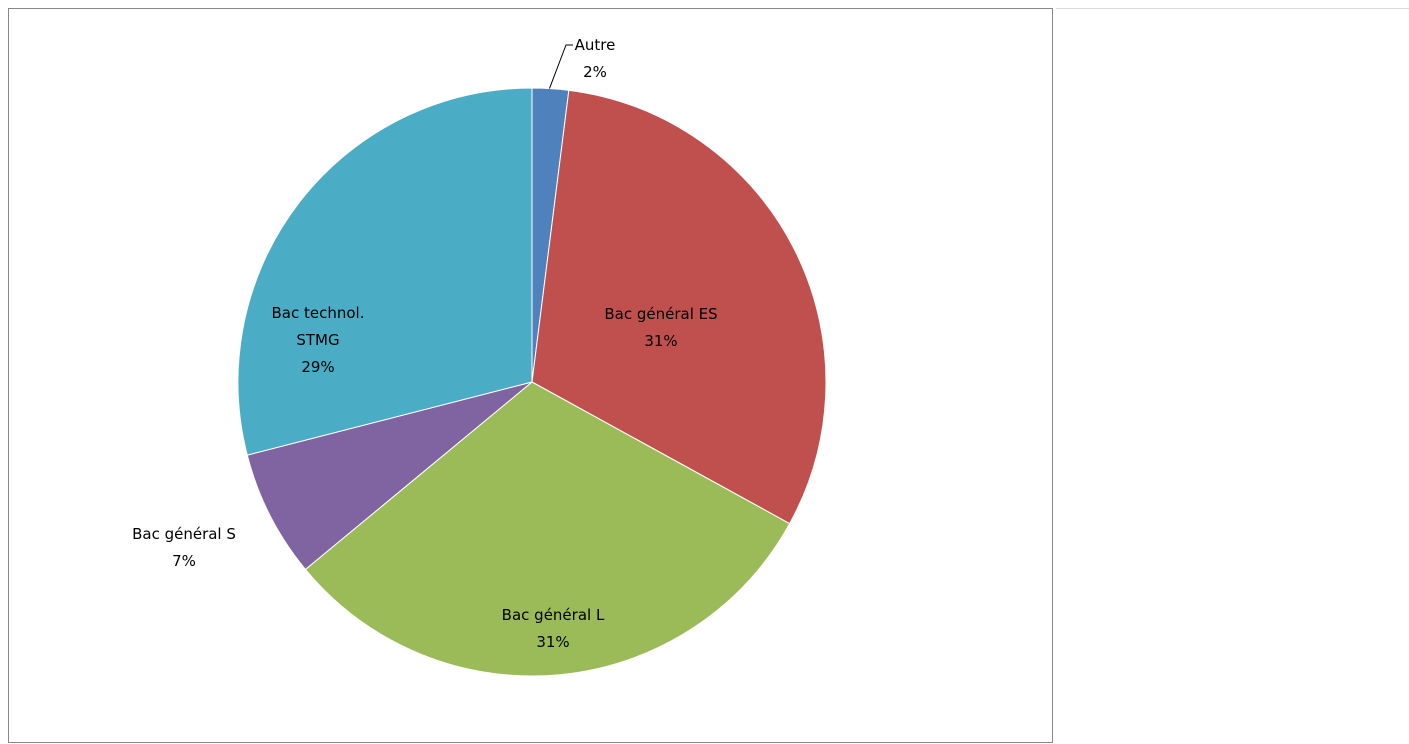  What do you see at coordinates (595, 58) in the screenshot?
I see `slice-label: Autre 2%` at bounding box center [595, 58].